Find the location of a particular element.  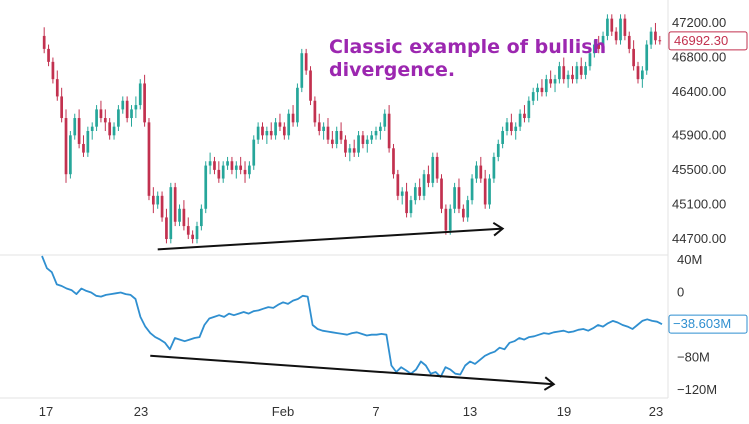

time-tick-label: Feb is located at coordinates (283, 411).